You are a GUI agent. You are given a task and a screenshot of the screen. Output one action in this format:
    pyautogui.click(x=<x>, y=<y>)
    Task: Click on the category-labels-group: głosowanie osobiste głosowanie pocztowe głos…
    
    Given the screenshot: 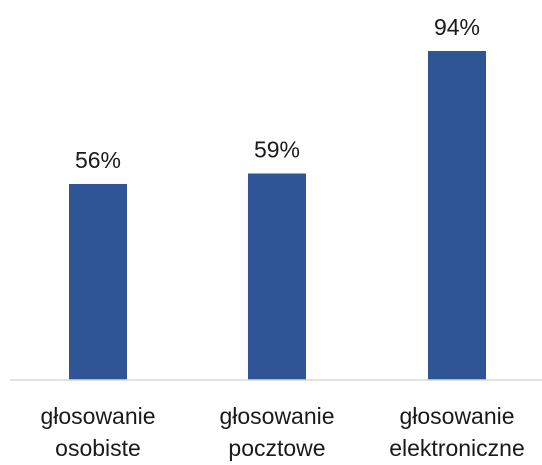 What is the action you would take?
    pyautogui.click(x=282, y=432)
    